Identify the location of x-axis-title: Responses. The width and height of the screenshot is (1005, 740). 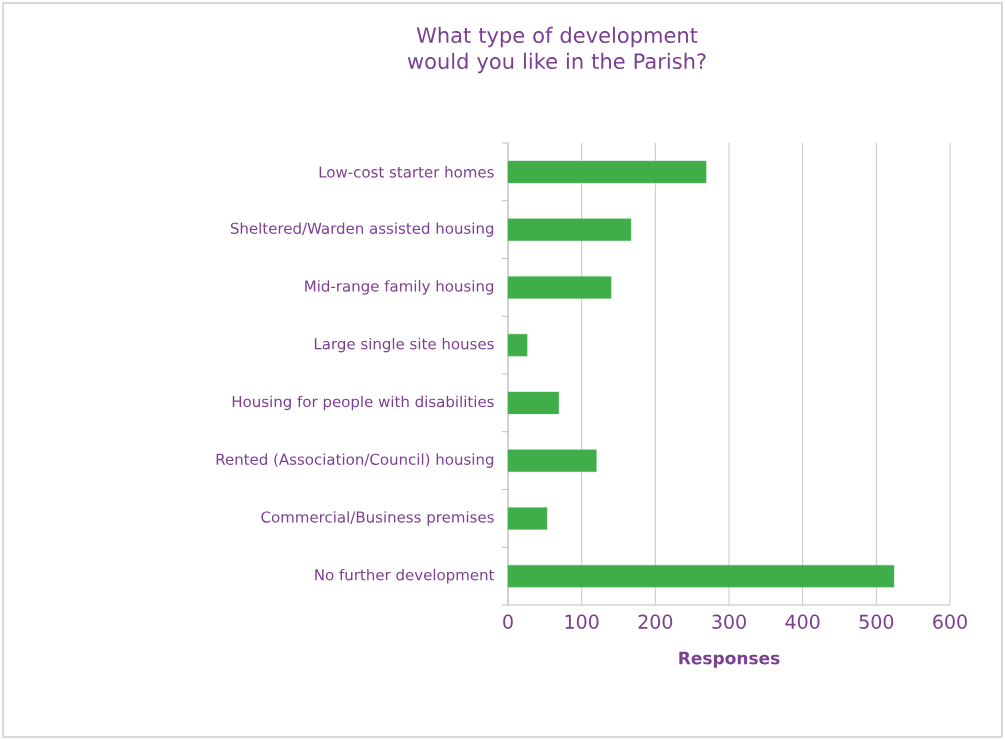
(729, 659).